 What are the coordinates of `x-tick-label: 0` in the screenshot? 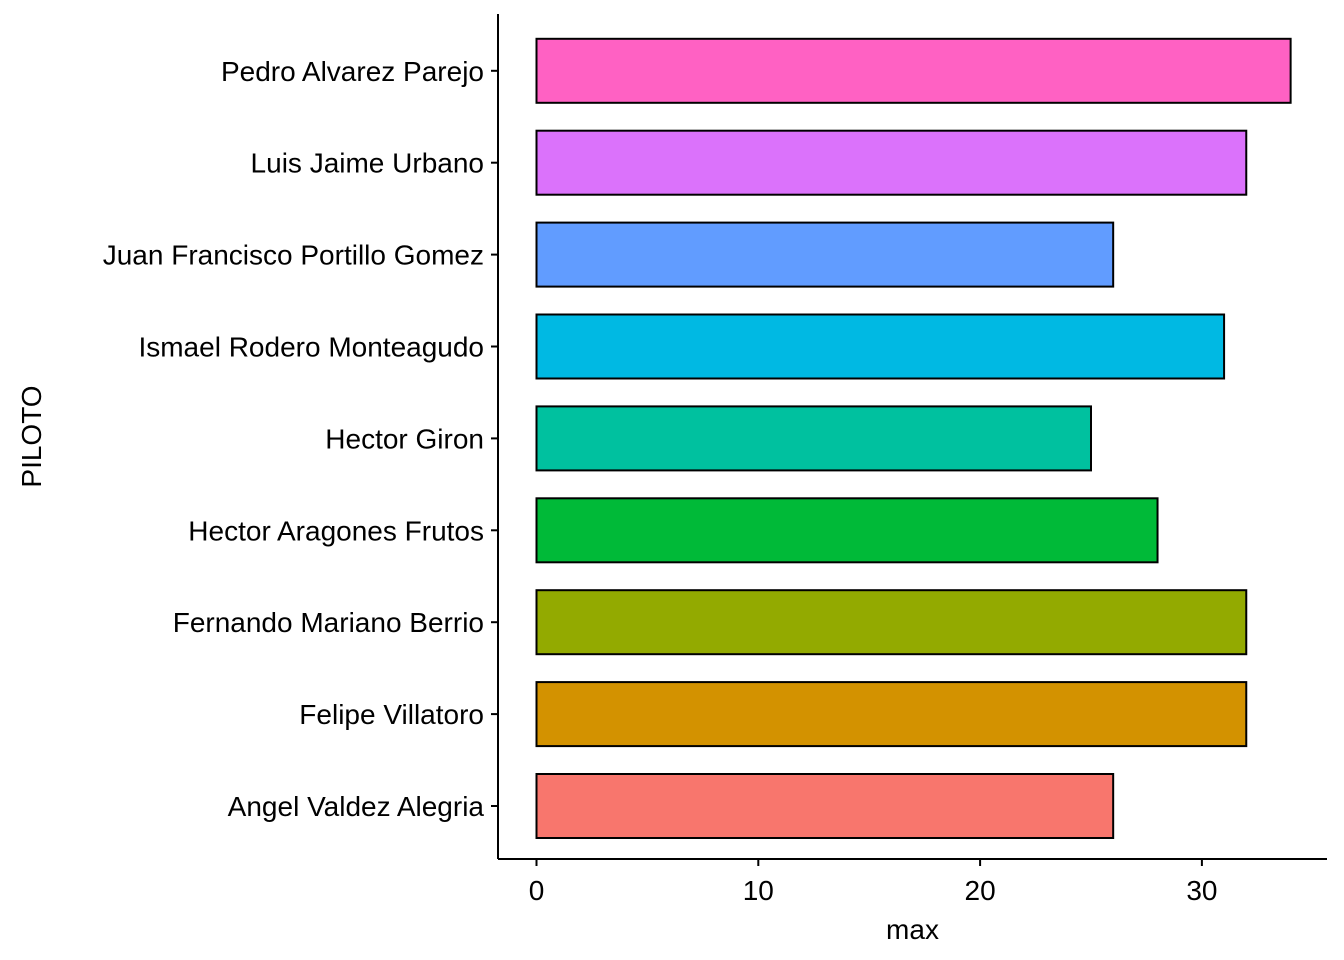 It's located at (537, 890).